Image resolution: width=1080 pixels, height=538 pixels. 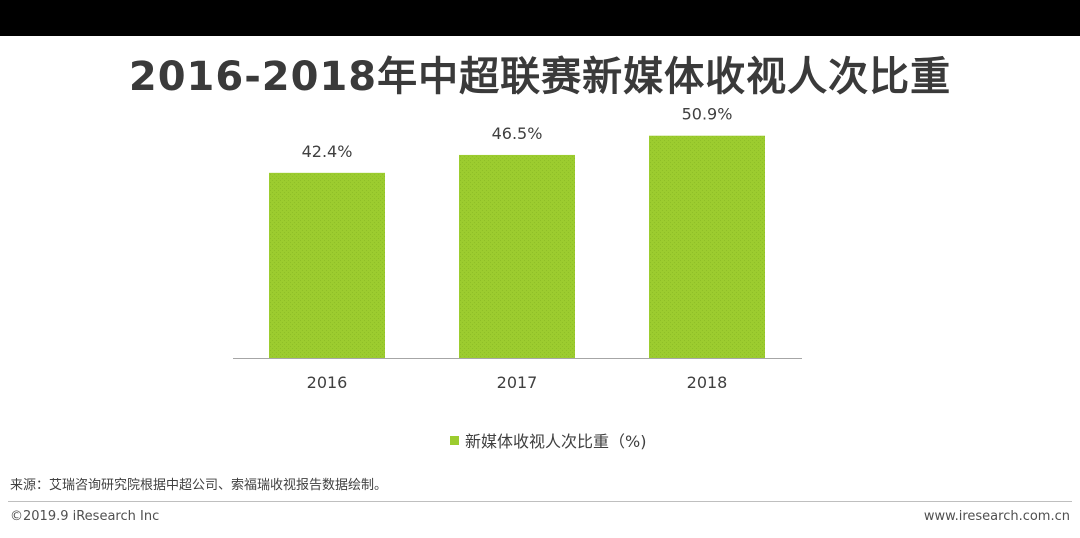 What do you see at coordinates (540, 77) in the screenshot?
I see `chart-title: 2016-2018年中超联赛新媒体收视人次比重` at bounding box center [540, 77].